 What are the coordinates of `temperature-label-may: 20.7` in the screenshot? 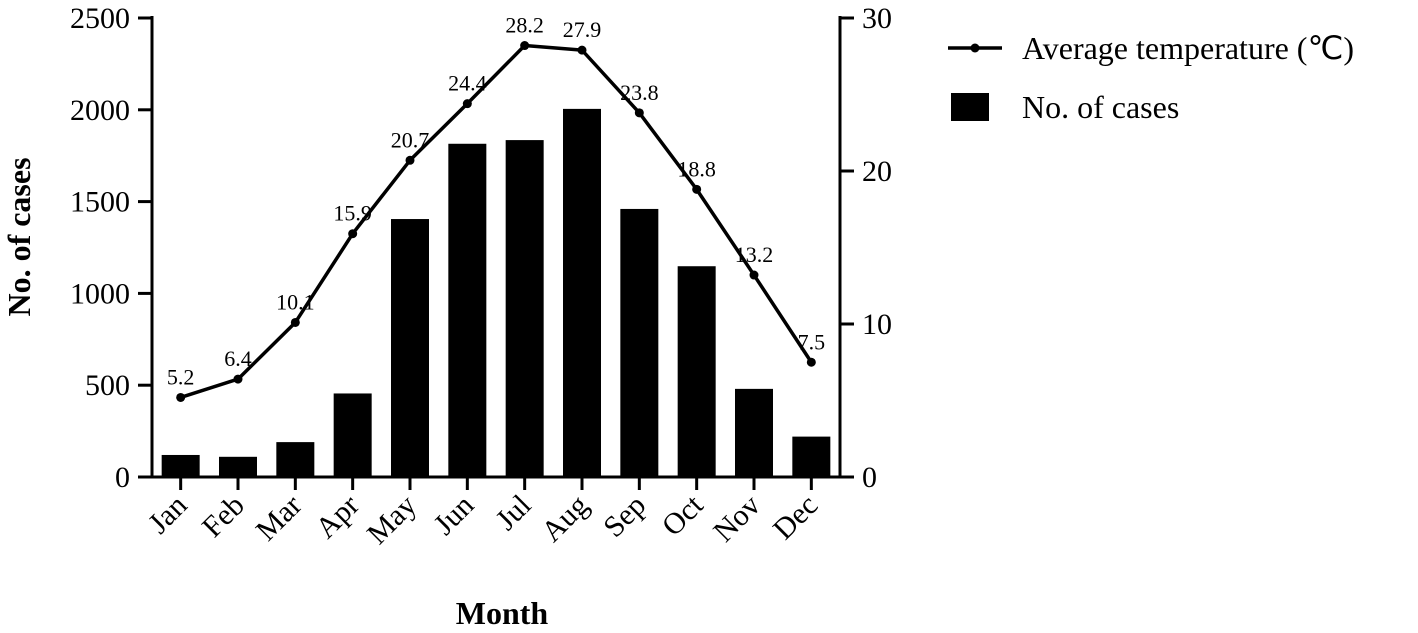 It's located at (410, 139).